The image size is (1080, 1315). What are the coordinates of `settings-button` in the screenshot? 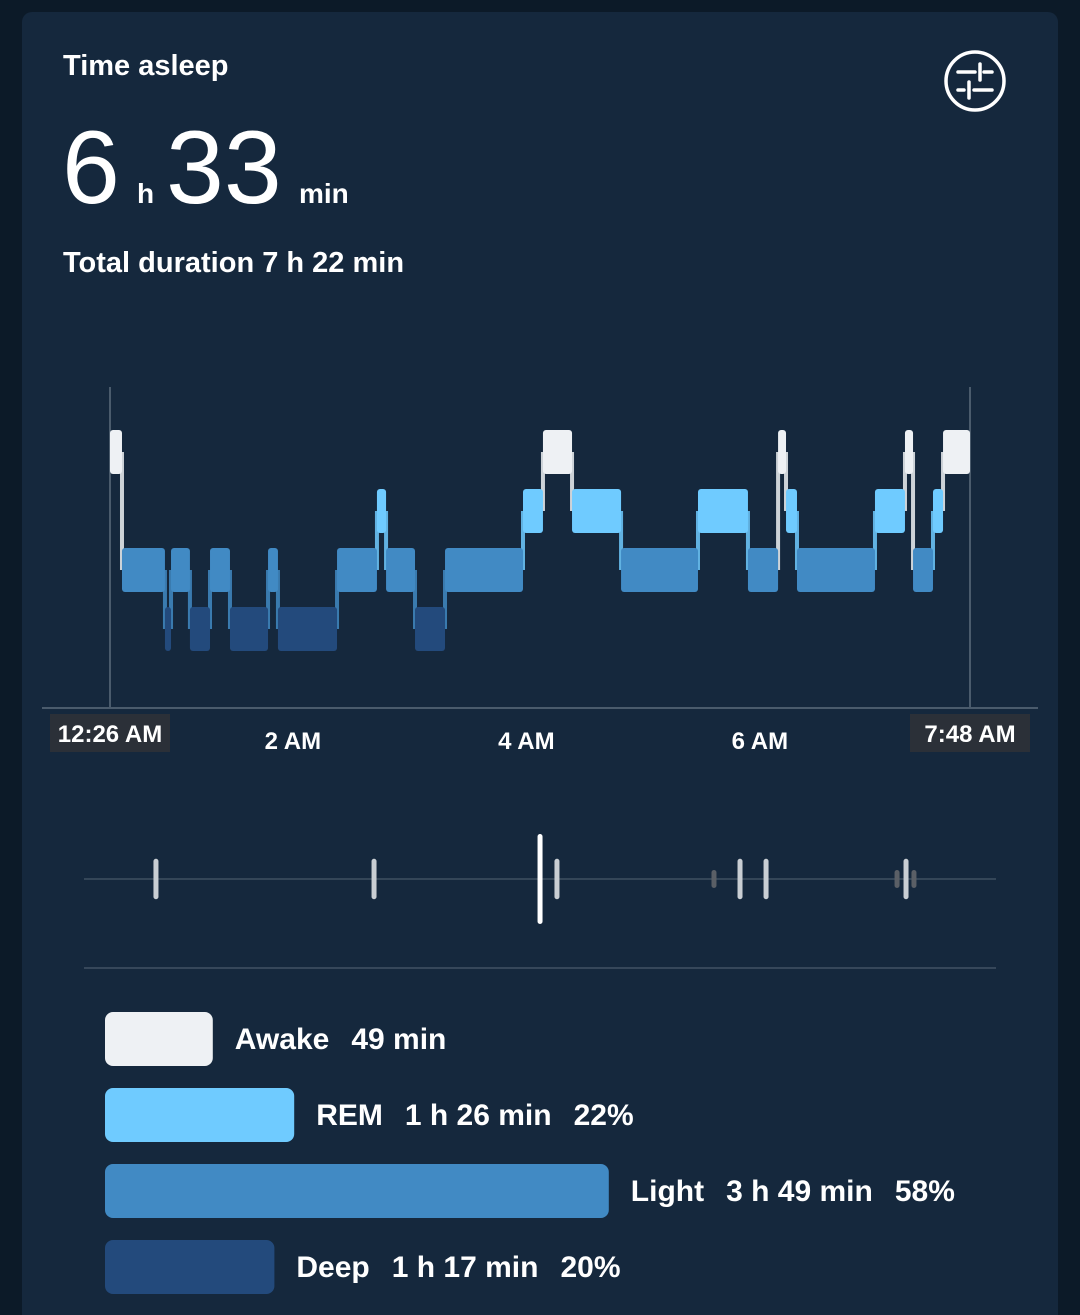 It's located at (975, 81).